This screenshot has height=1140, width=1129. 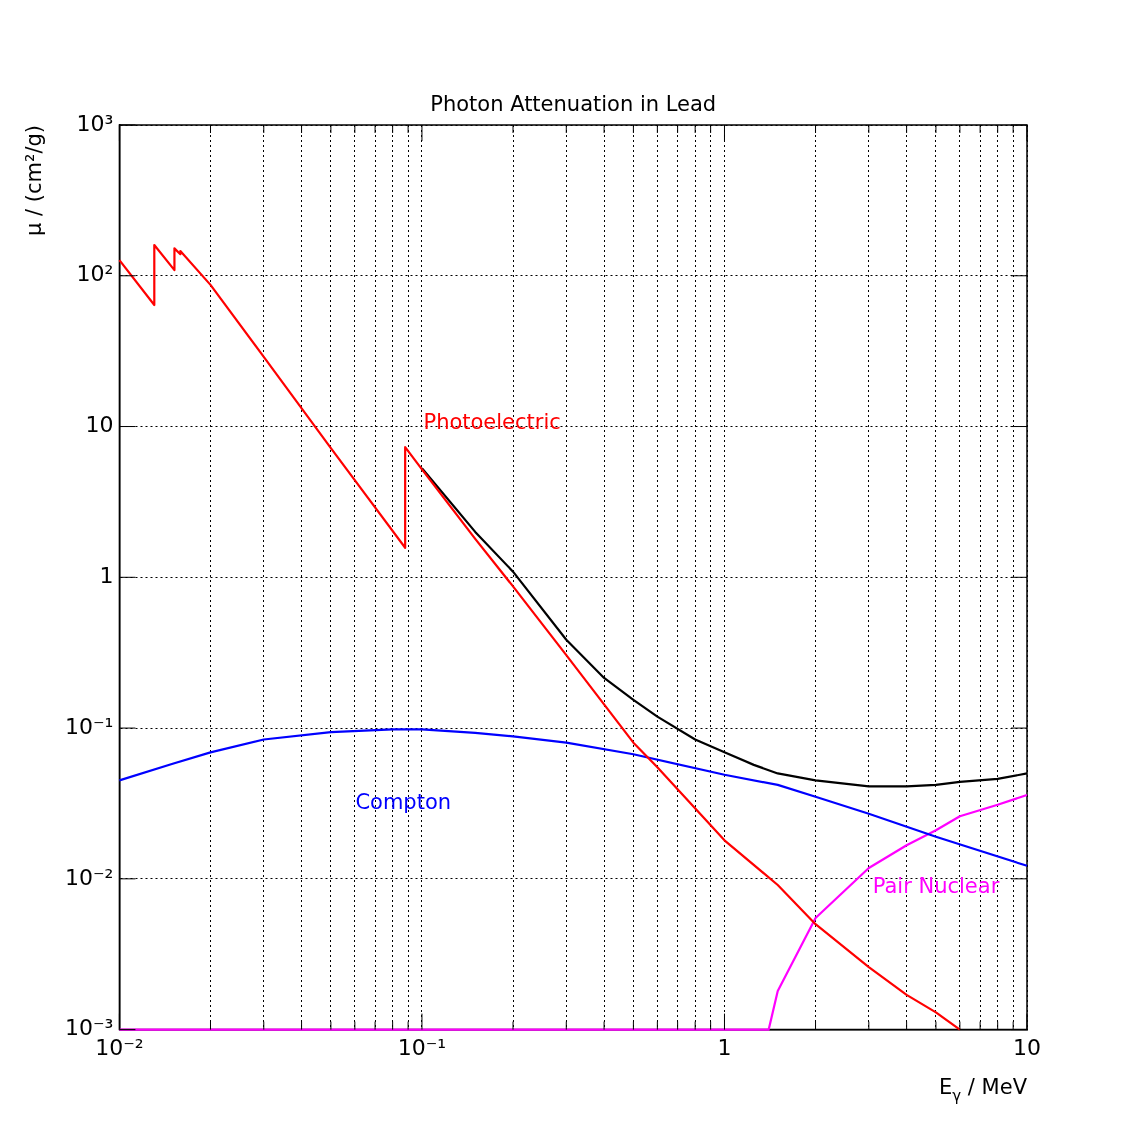 What do you see at coordinates (89, 726) in the screenshot?
I see `y-tick-label: 10⁻¹` at bounding box center [89, 726].